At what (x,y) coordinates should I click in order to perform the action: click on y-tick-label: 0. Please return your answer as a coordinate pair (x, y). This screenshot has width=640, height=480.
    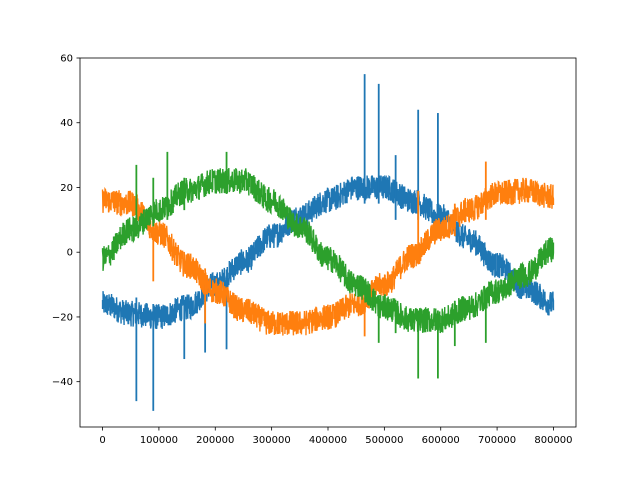
    Looking at the image, I should click on (70, 253).